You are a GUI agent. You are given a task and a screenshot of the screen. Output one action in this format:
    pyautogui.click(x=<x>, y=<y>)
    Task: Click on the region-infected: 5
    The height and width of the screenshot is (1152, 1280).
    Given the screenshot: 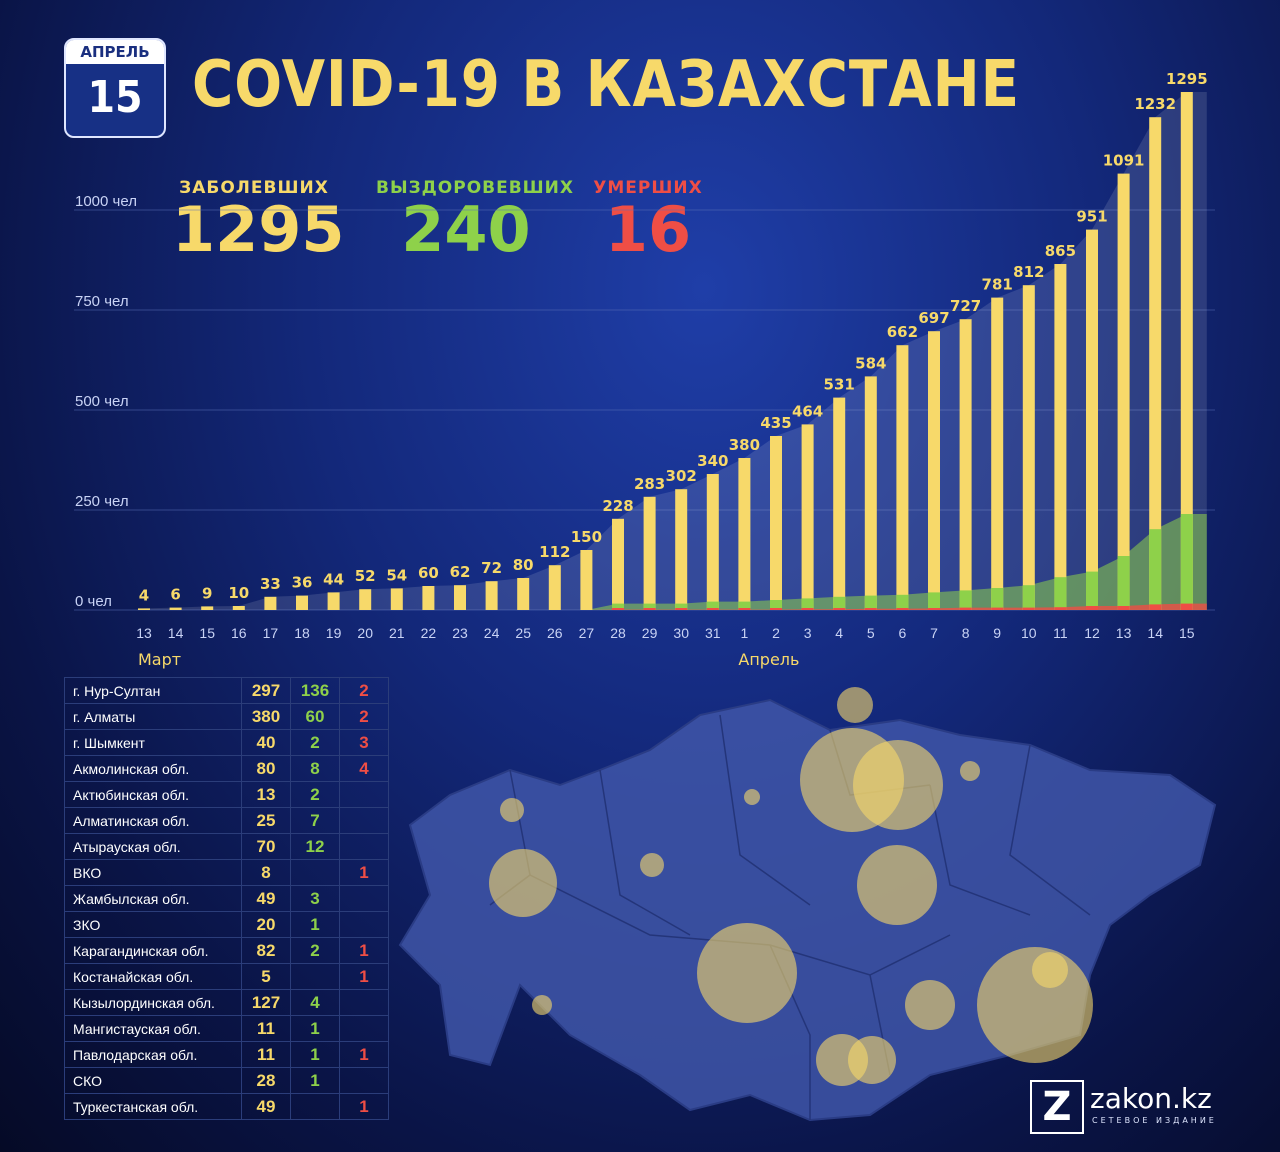 What is the action you would take?
    pyautogui.click(x=266, y=976)
    